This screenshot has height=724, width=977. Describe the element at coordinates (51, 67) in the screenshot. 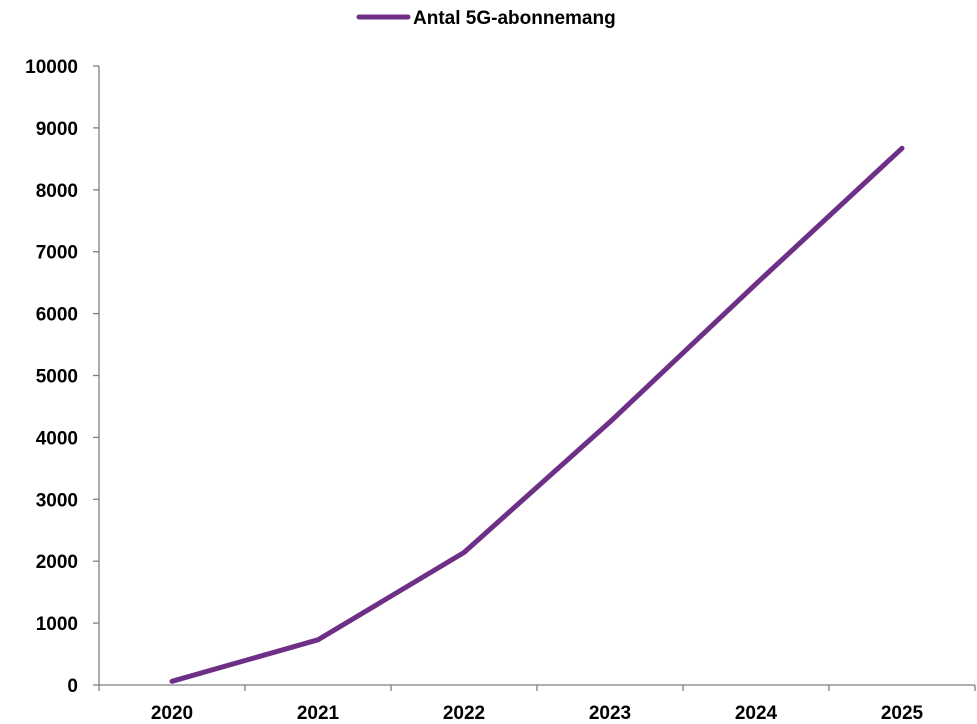

I see `y-tick-label: 10000` at that location.